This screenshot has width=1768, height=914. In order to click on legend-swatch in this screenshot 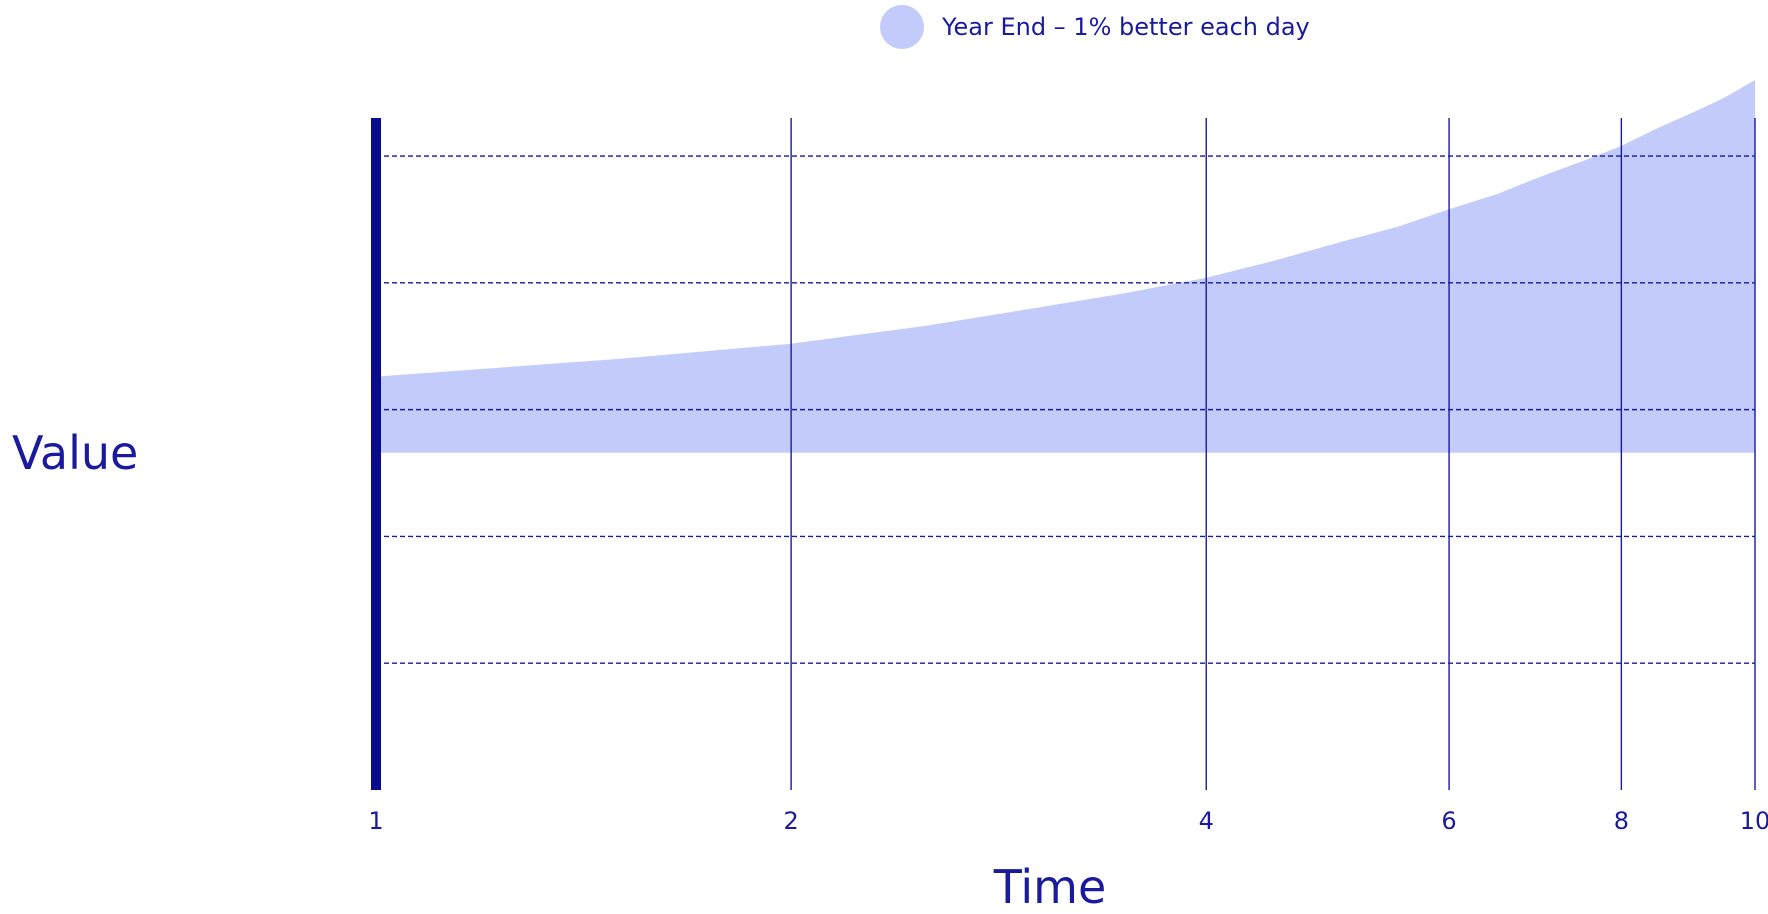, I will do `click(902, 27)`.